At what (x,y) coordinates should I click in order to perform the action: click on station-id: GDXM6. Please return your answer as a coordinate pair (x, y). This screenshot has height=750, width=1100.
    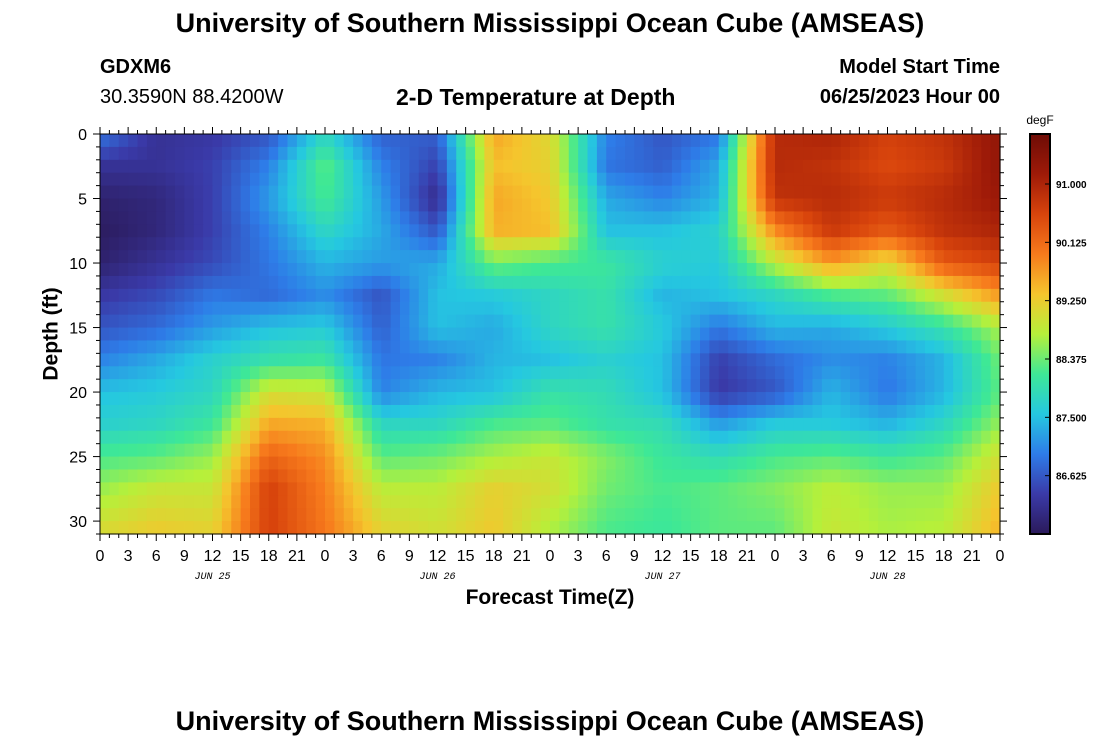
    Looking at the image, I should click on (136, 67).